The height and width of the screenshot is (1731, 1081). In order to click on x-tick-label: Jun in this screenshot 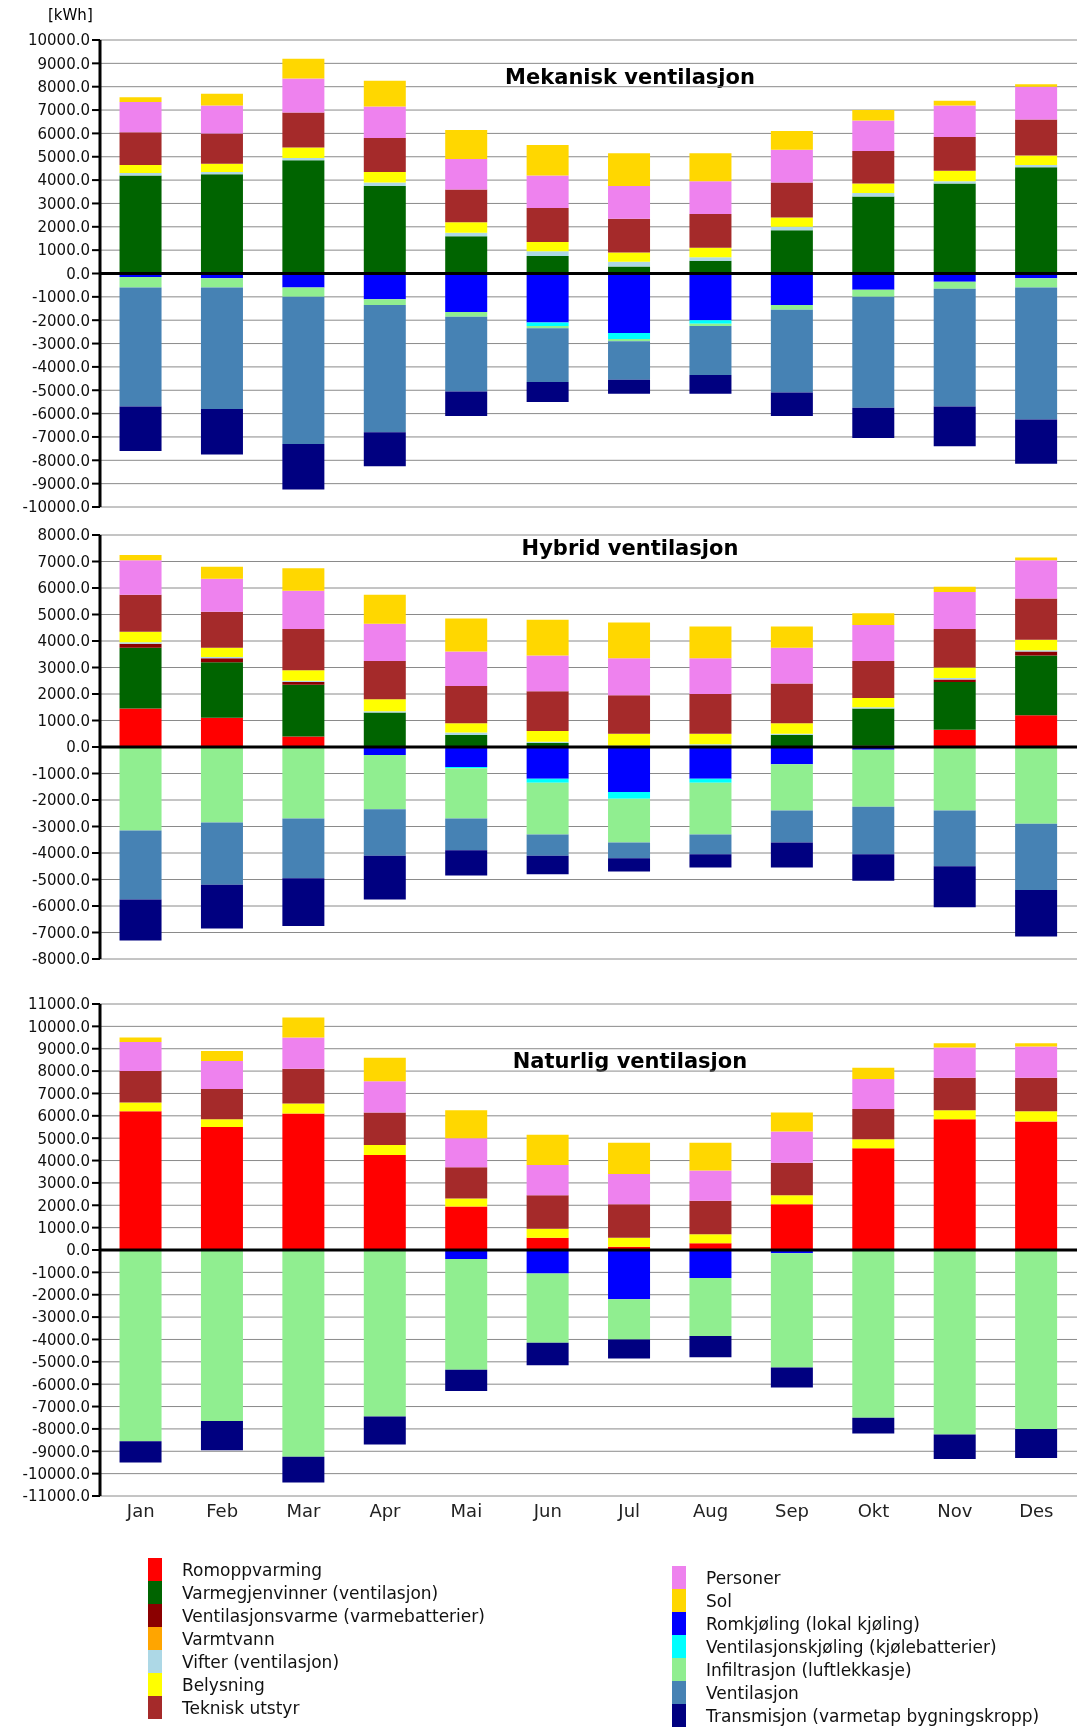, I will do `click(547, 1510)`.